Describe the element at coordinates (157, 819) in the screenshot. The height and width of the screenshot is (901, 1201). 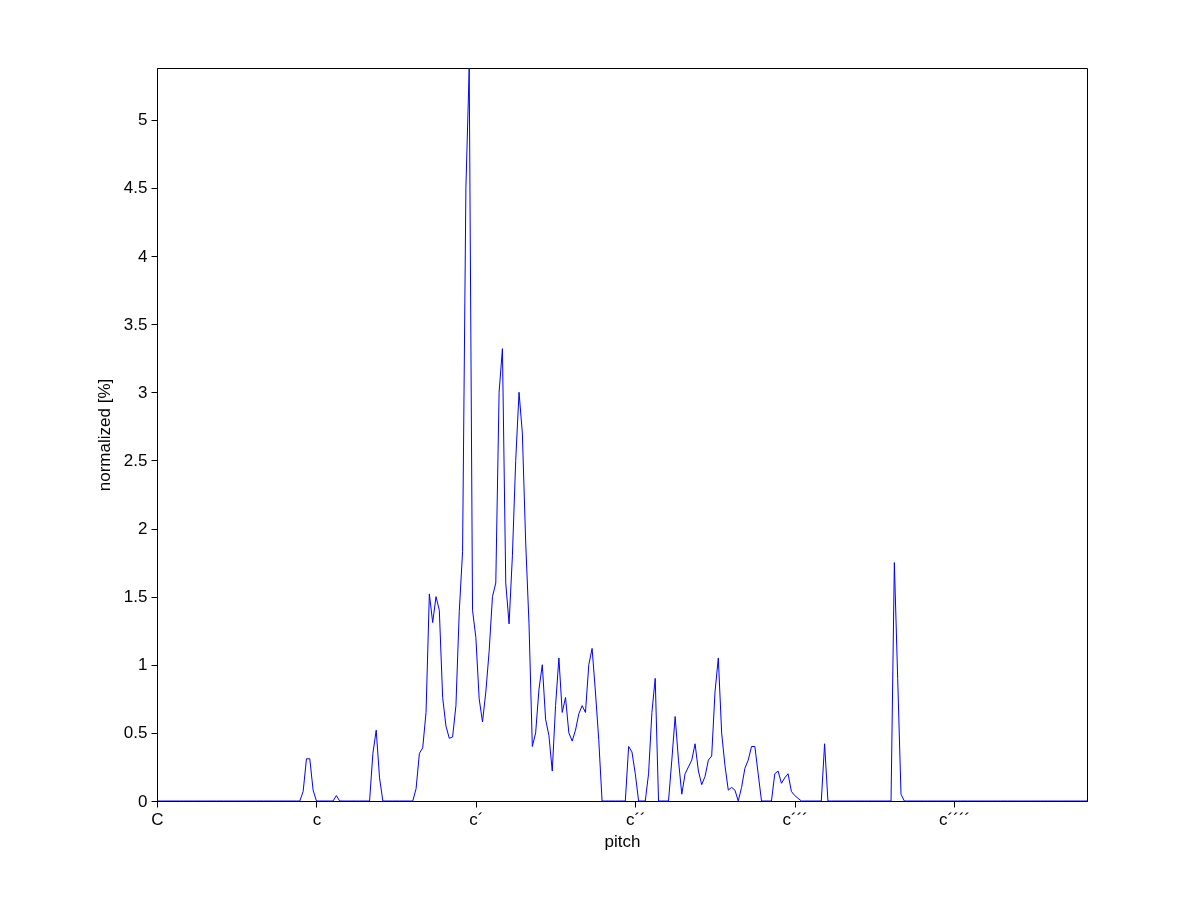
I see `x-tick-label: C` at that location.